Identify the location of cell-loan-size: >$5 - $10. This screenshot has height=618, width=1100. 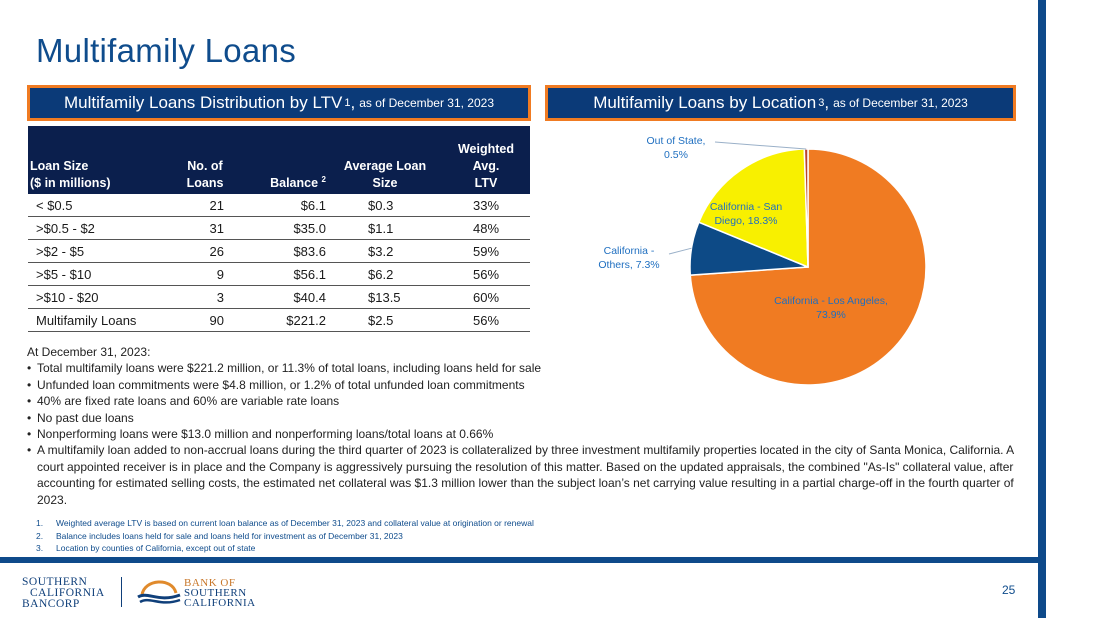
(100, 274).